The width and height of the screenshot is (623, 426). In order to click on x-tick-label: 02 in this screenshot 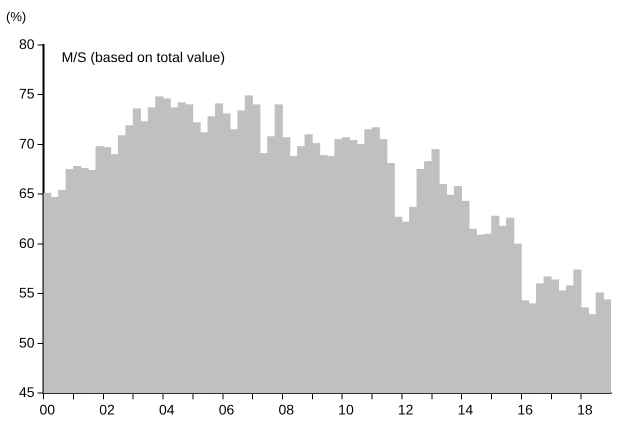, I will do `click(107, 409)`.